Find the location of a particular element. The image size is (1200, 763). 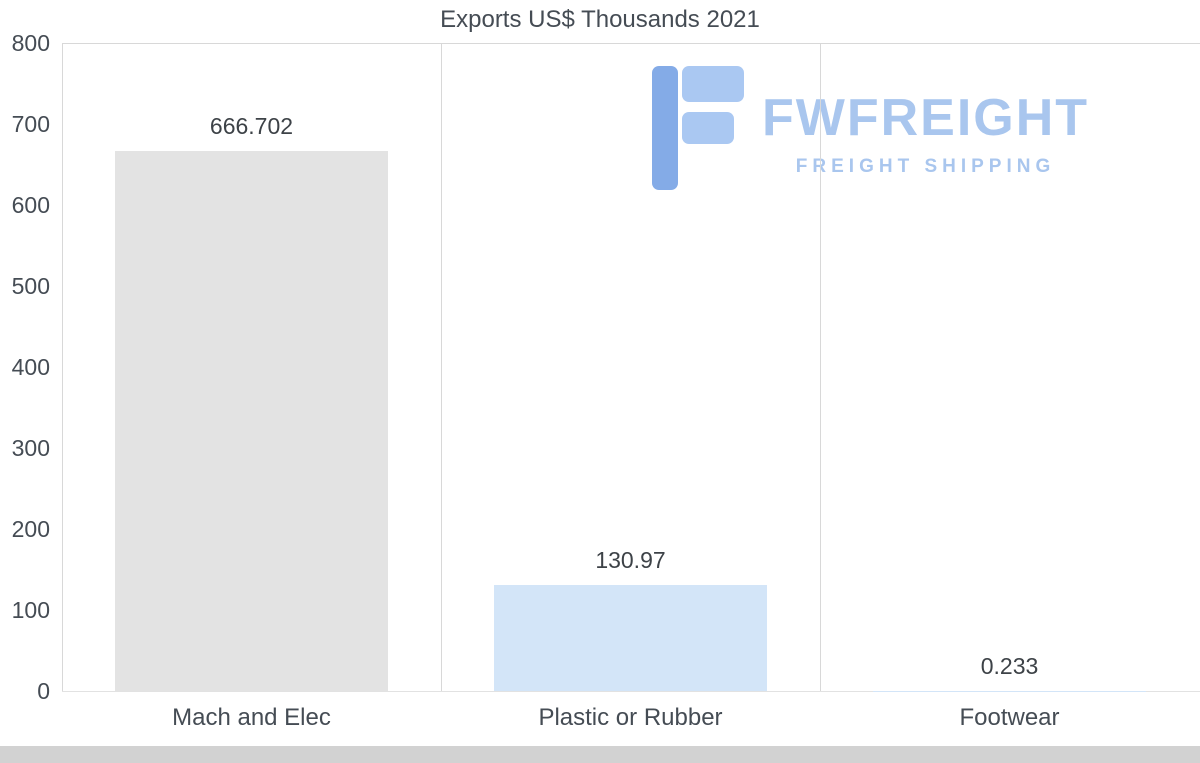

bar-plastic-or-rubber is located at coordinates (630, 637).